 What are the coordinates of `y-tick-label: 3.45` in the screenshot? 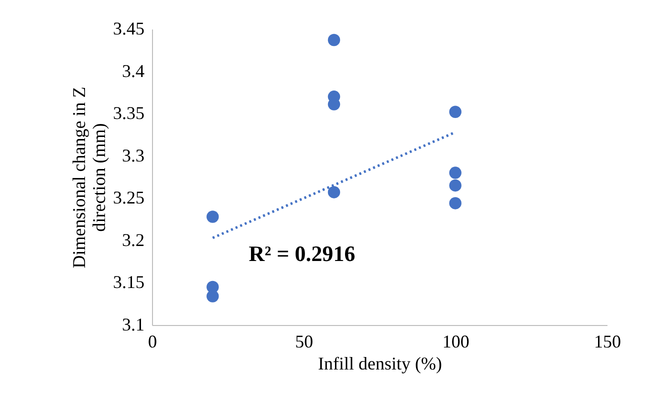 It's located at (128, 28).